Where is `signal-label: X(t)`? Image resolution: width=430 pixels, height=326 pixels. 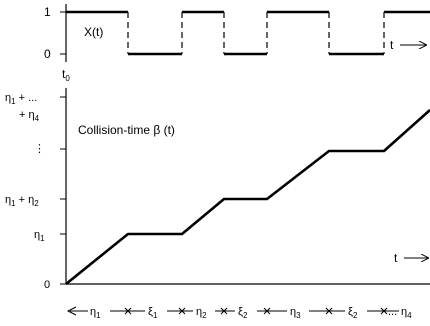
signal-label: X(t) is located at coordinates (93, 32).